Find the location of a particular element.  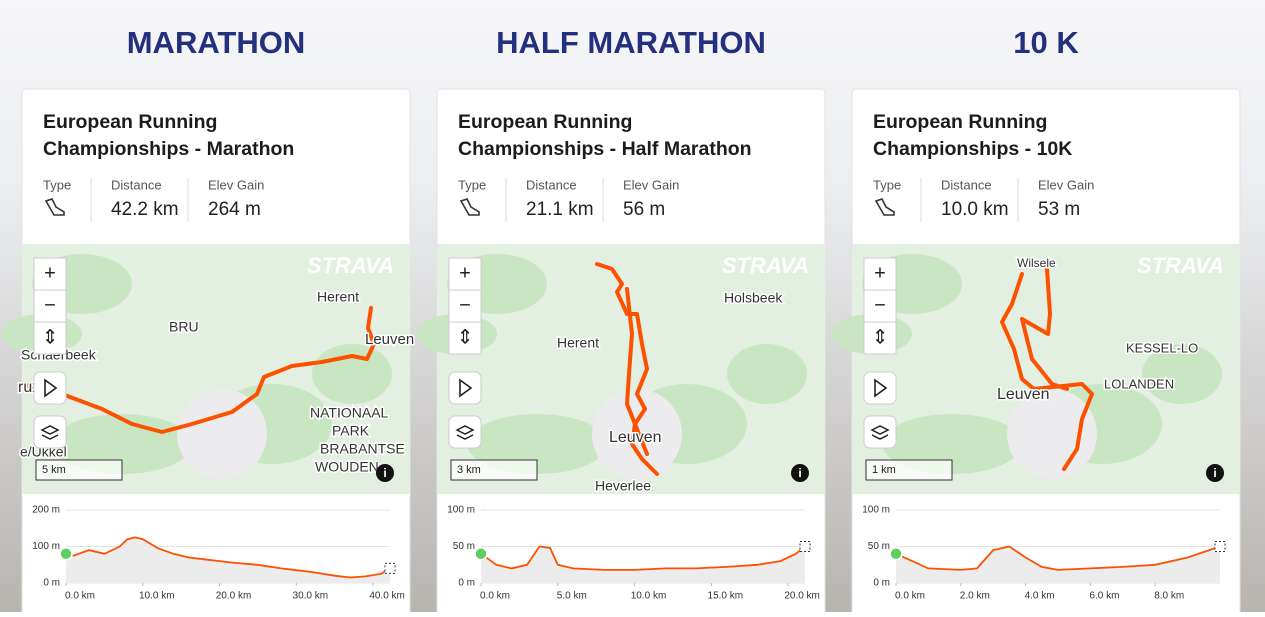

race-heading: 10 K is located at coordinates (1046, 42).